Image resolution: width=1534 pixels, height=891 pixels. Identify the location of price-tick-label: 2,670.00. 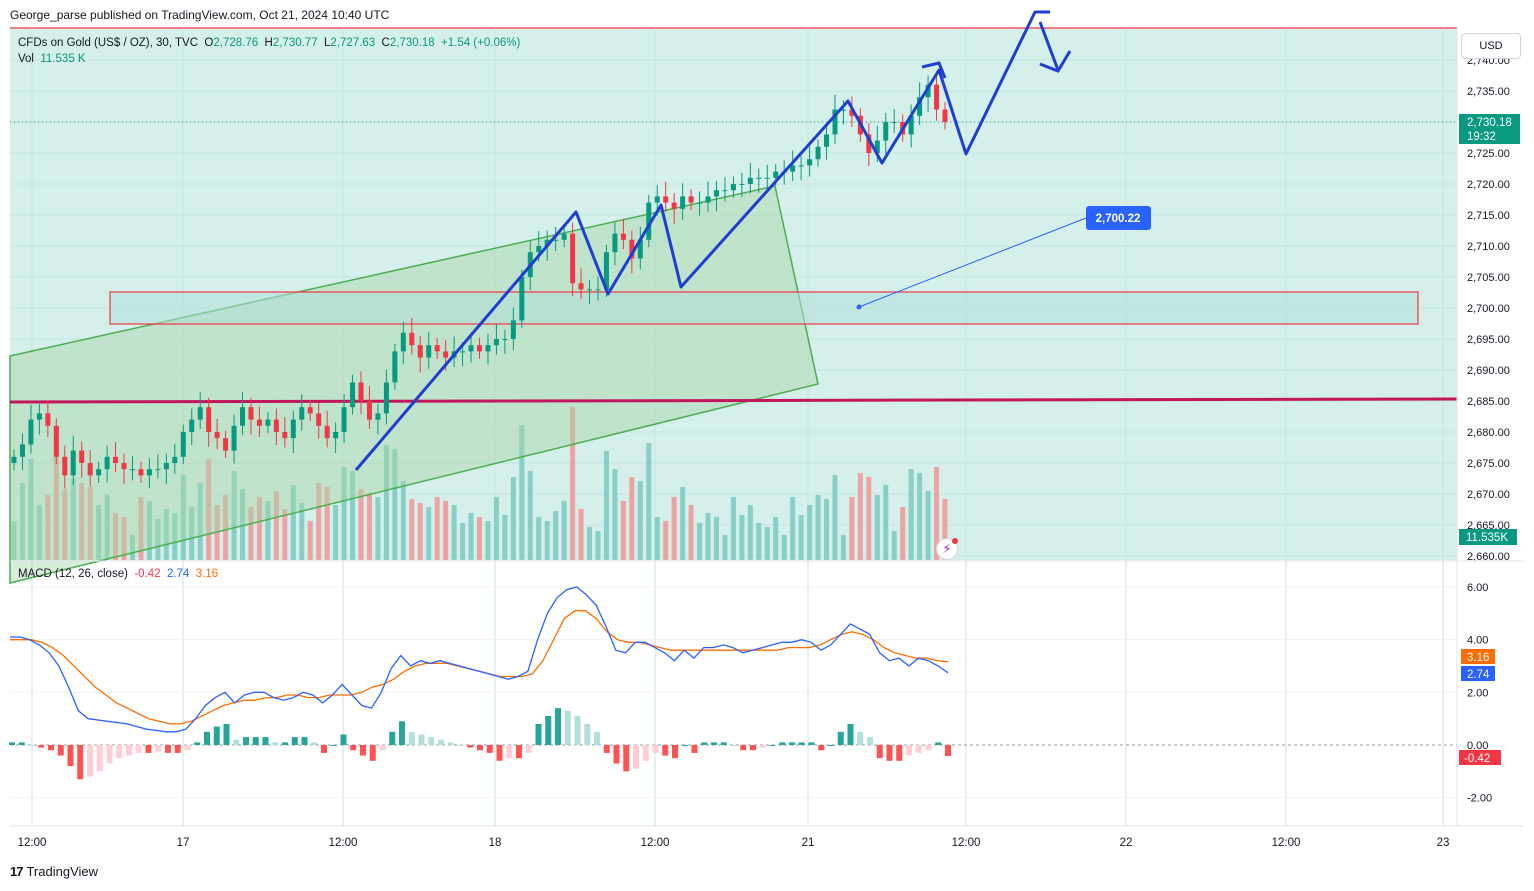
(1488, 495).